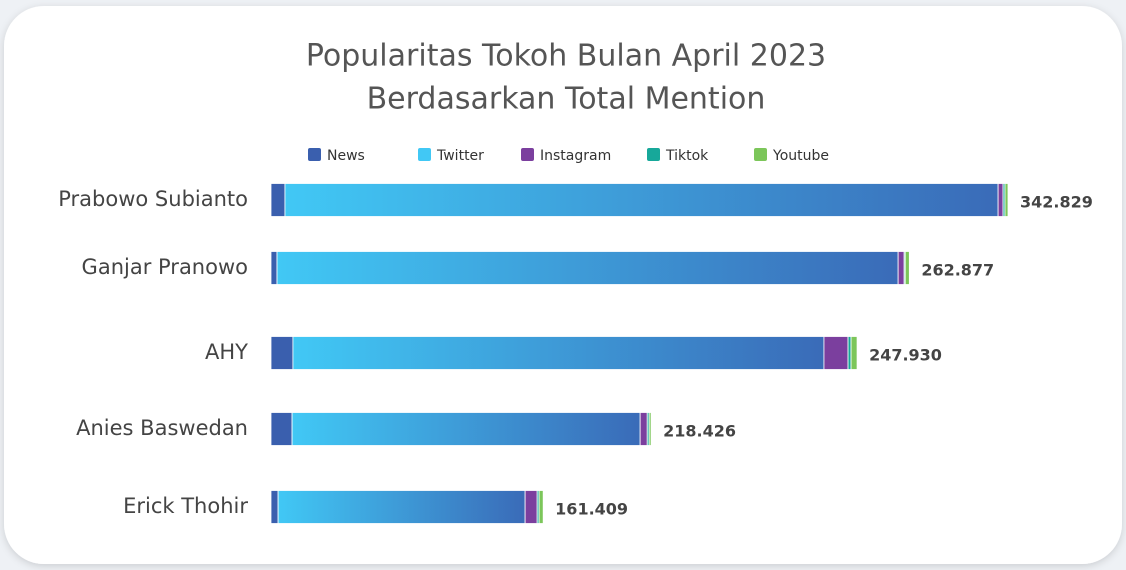  I want to click on category-label: AHY, so click(226, 352).